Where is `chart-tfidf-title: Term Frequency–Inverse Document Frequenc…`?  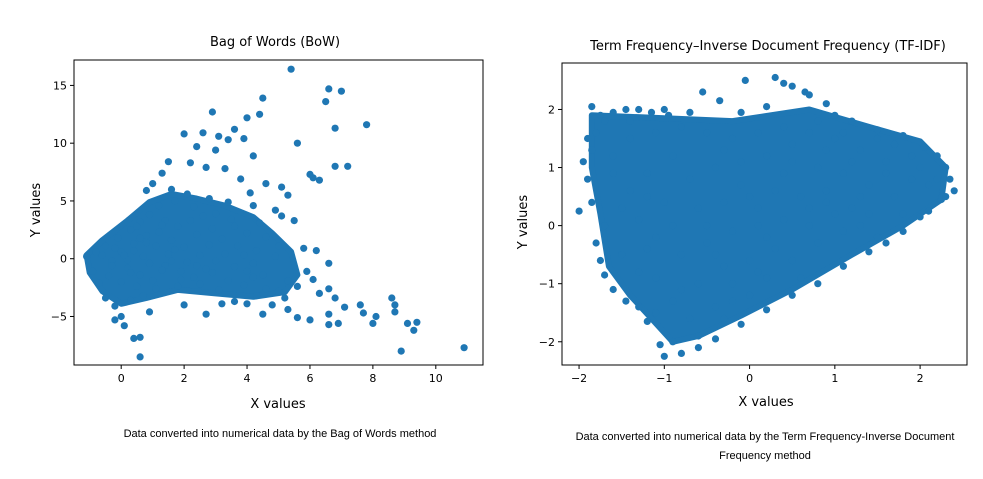 chart-tfidf-title: Term Frequency–Inverse Document Frequenc… is located at coordinates (767, 46).